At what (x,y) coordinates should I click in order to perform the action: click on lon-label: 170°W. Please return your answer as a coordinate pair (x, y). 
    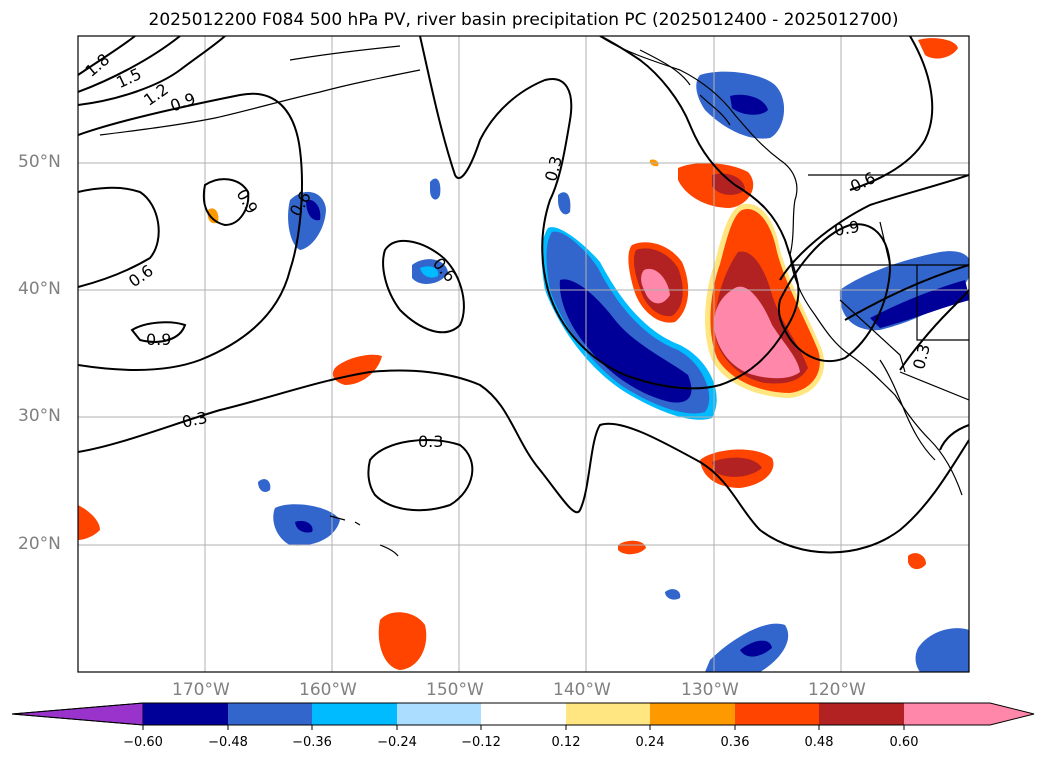
    Looking at the image, I should click on (201, 690).